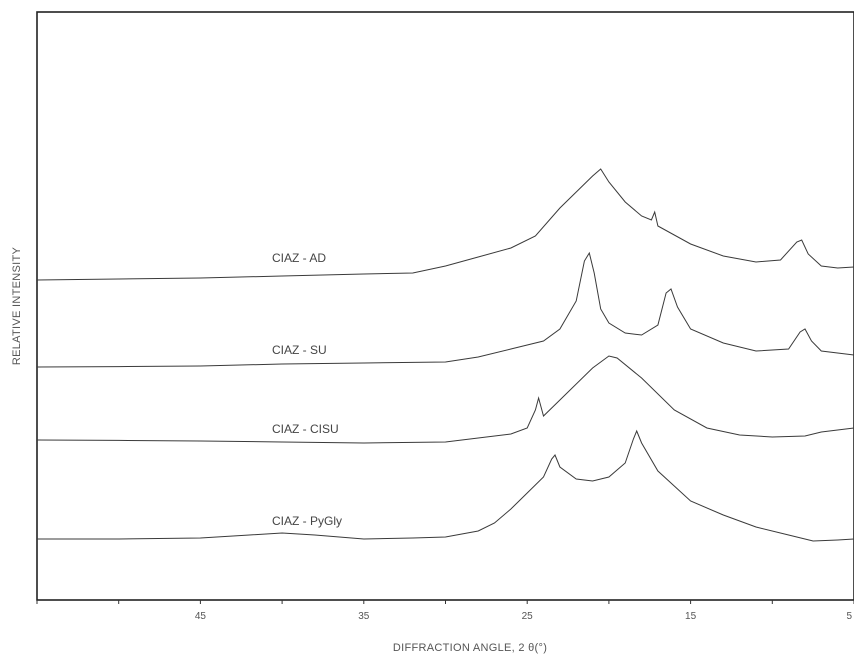  I want to click on series-label: CIAZ - CISU, so click(305, 429).